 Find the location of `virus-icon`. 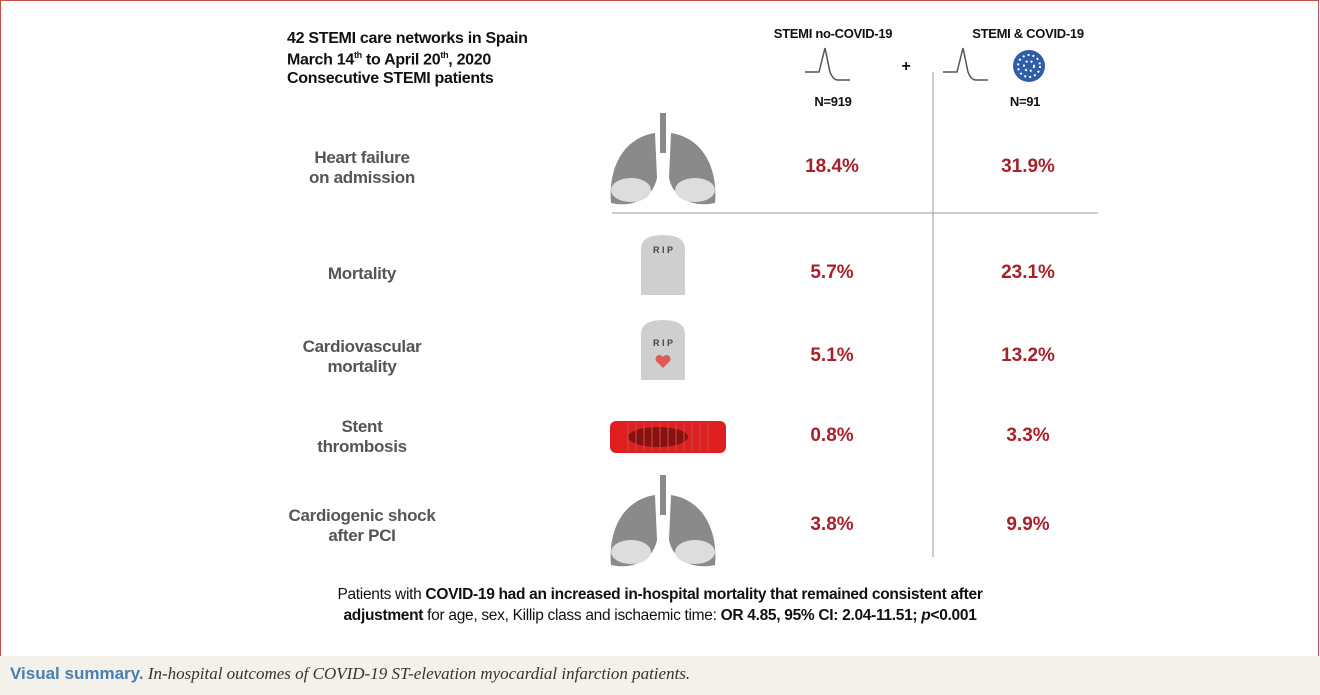

virus-icon is located at coordinates (1029, 66).